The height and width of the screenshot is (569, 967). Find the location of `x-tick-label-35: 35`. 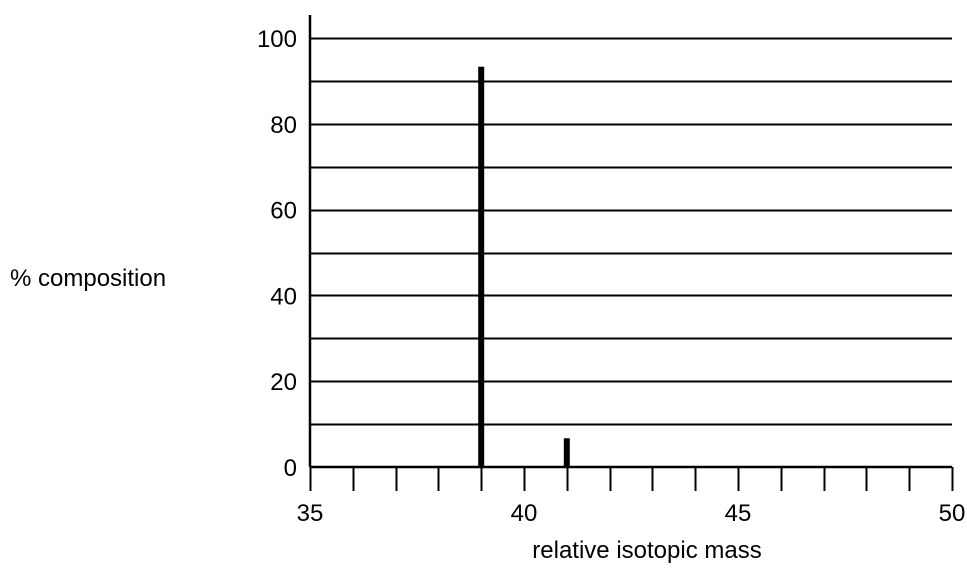

x-tick-label-35: 35 is located at coordinates (310, 513).